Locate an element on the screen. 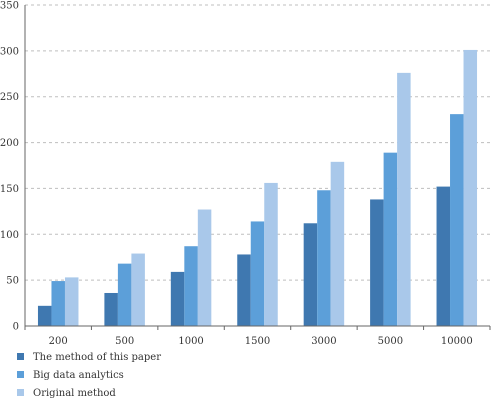 The height and width of the screenshot is (407, 500). y-tick-label: 50 is located at coordinates (12, 281).